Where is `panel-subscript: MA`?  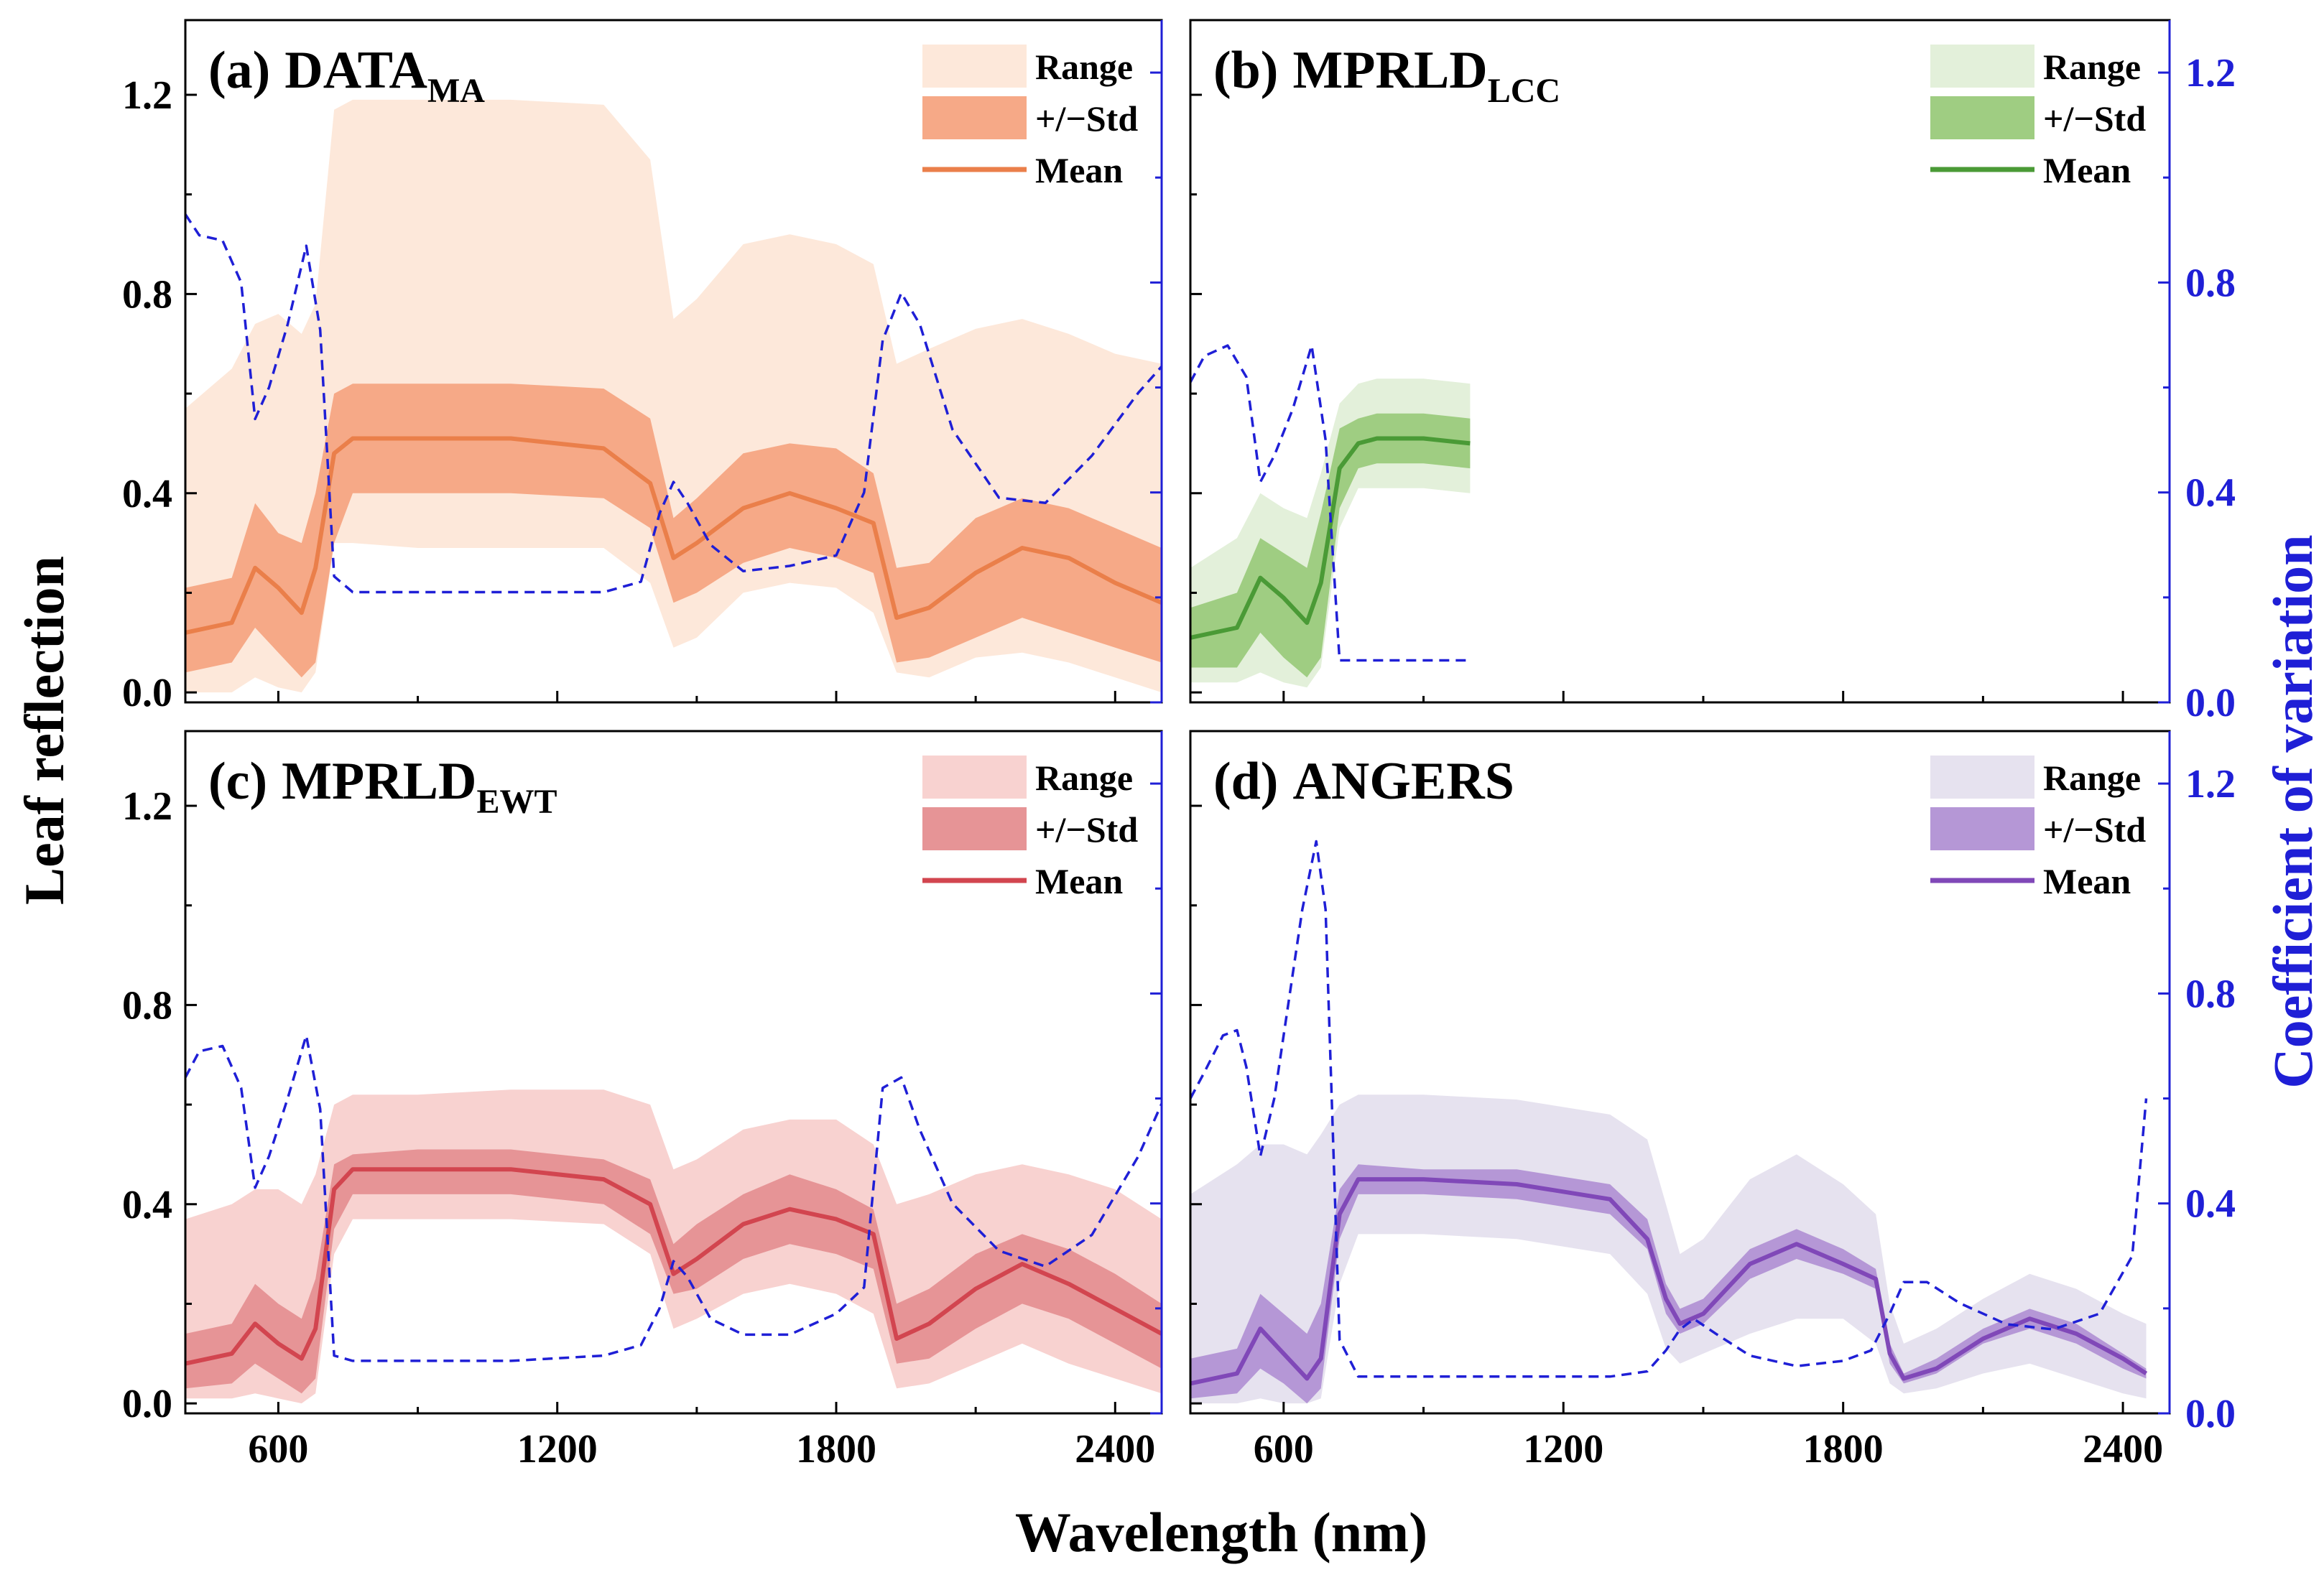 panel-subscript: MA is located at coordinates (456, 91).